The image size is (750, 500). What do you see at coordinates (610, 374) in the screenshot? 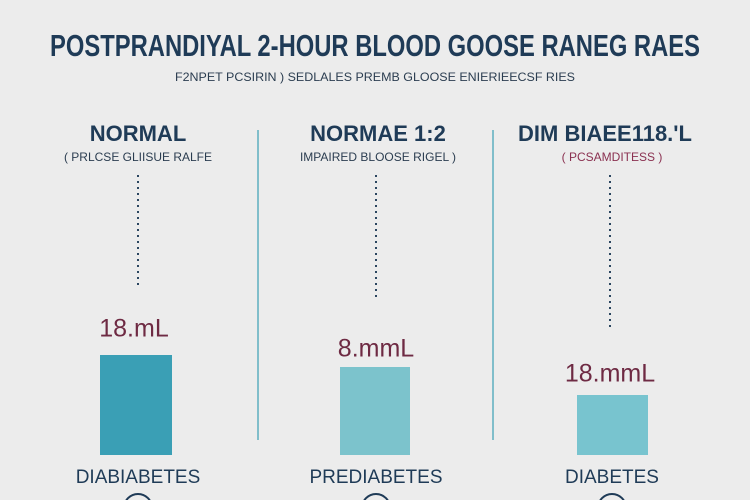
I see `value-label: 18.mmL` at bounding box center [610, 374].